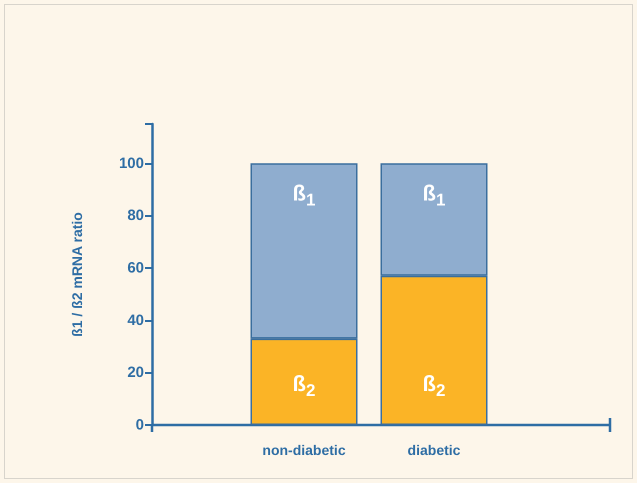 This screenshot has width=637, height=483. What do you see at coordinates (135, 215) in the screenshot?
I see `y-tick-label: 80` at bounding box center [135, 215].